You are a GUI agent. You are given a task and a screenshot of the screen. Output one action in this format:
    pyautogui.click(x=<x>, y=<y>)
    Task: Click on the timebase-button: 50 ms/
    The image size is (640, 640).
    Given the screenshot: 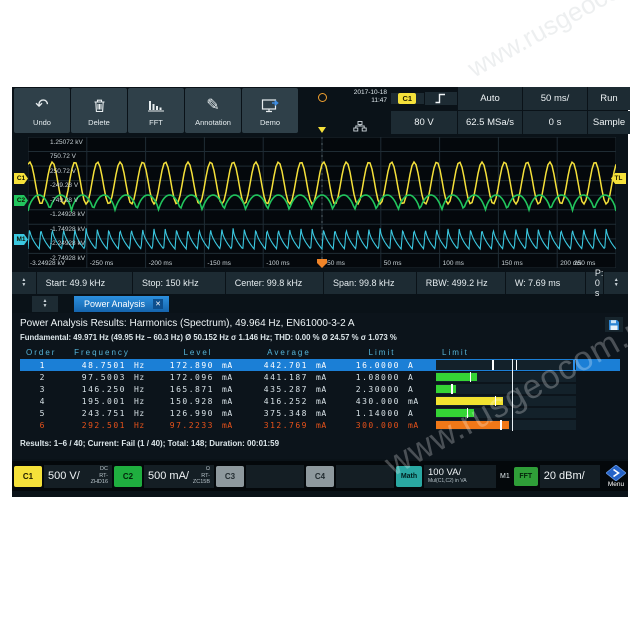 What is the action you would take?
    pyautogui.click(x=555, y=98)
    